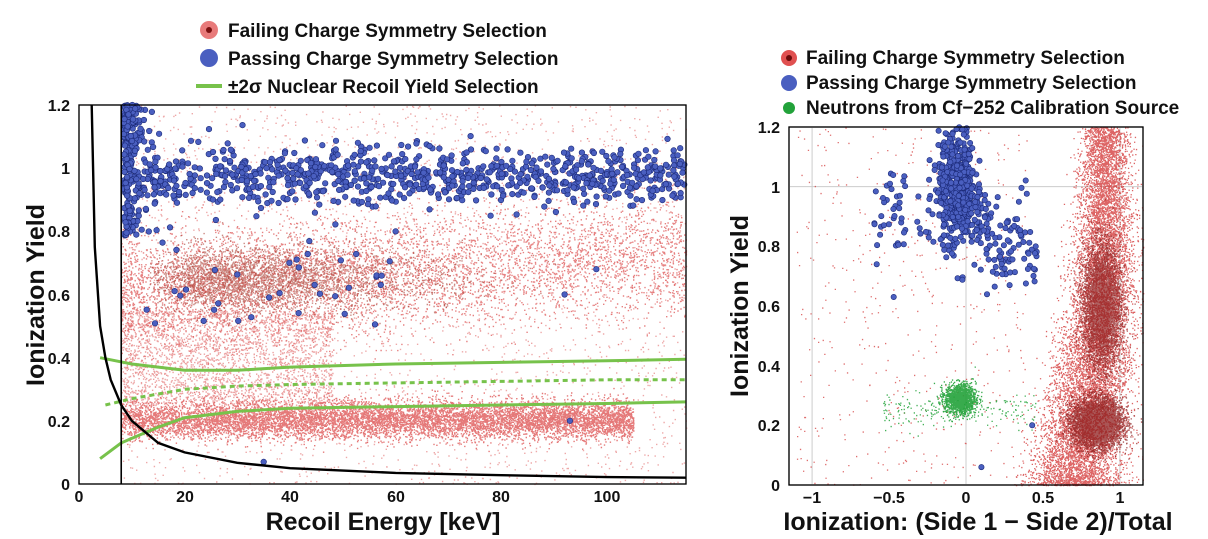 The width and height of the screenshot is (1208, 539). What do you see at coordinates (209, 58) in the screenshot?
I see `left-legend-passing-marker` at bounding box center [209, 58].